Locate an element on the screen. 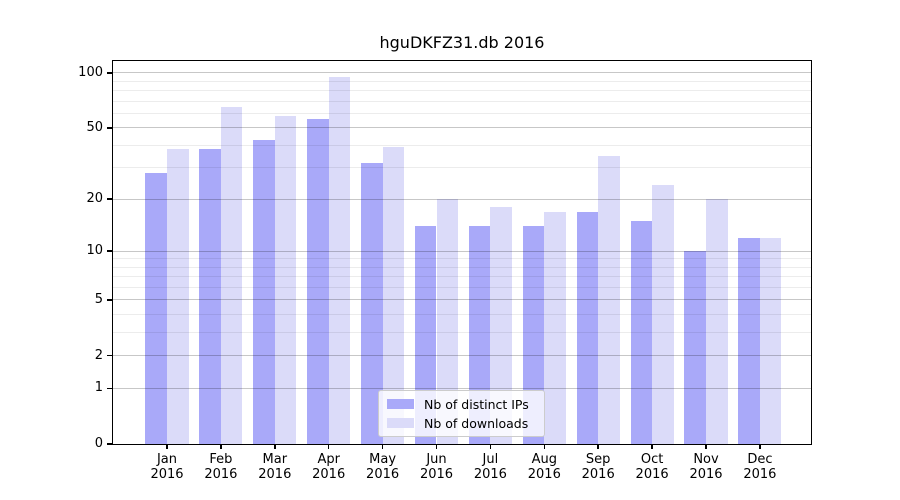  legend-item-distinct-ips: Nb of distinct IPs is located at coordinates (461, 404).